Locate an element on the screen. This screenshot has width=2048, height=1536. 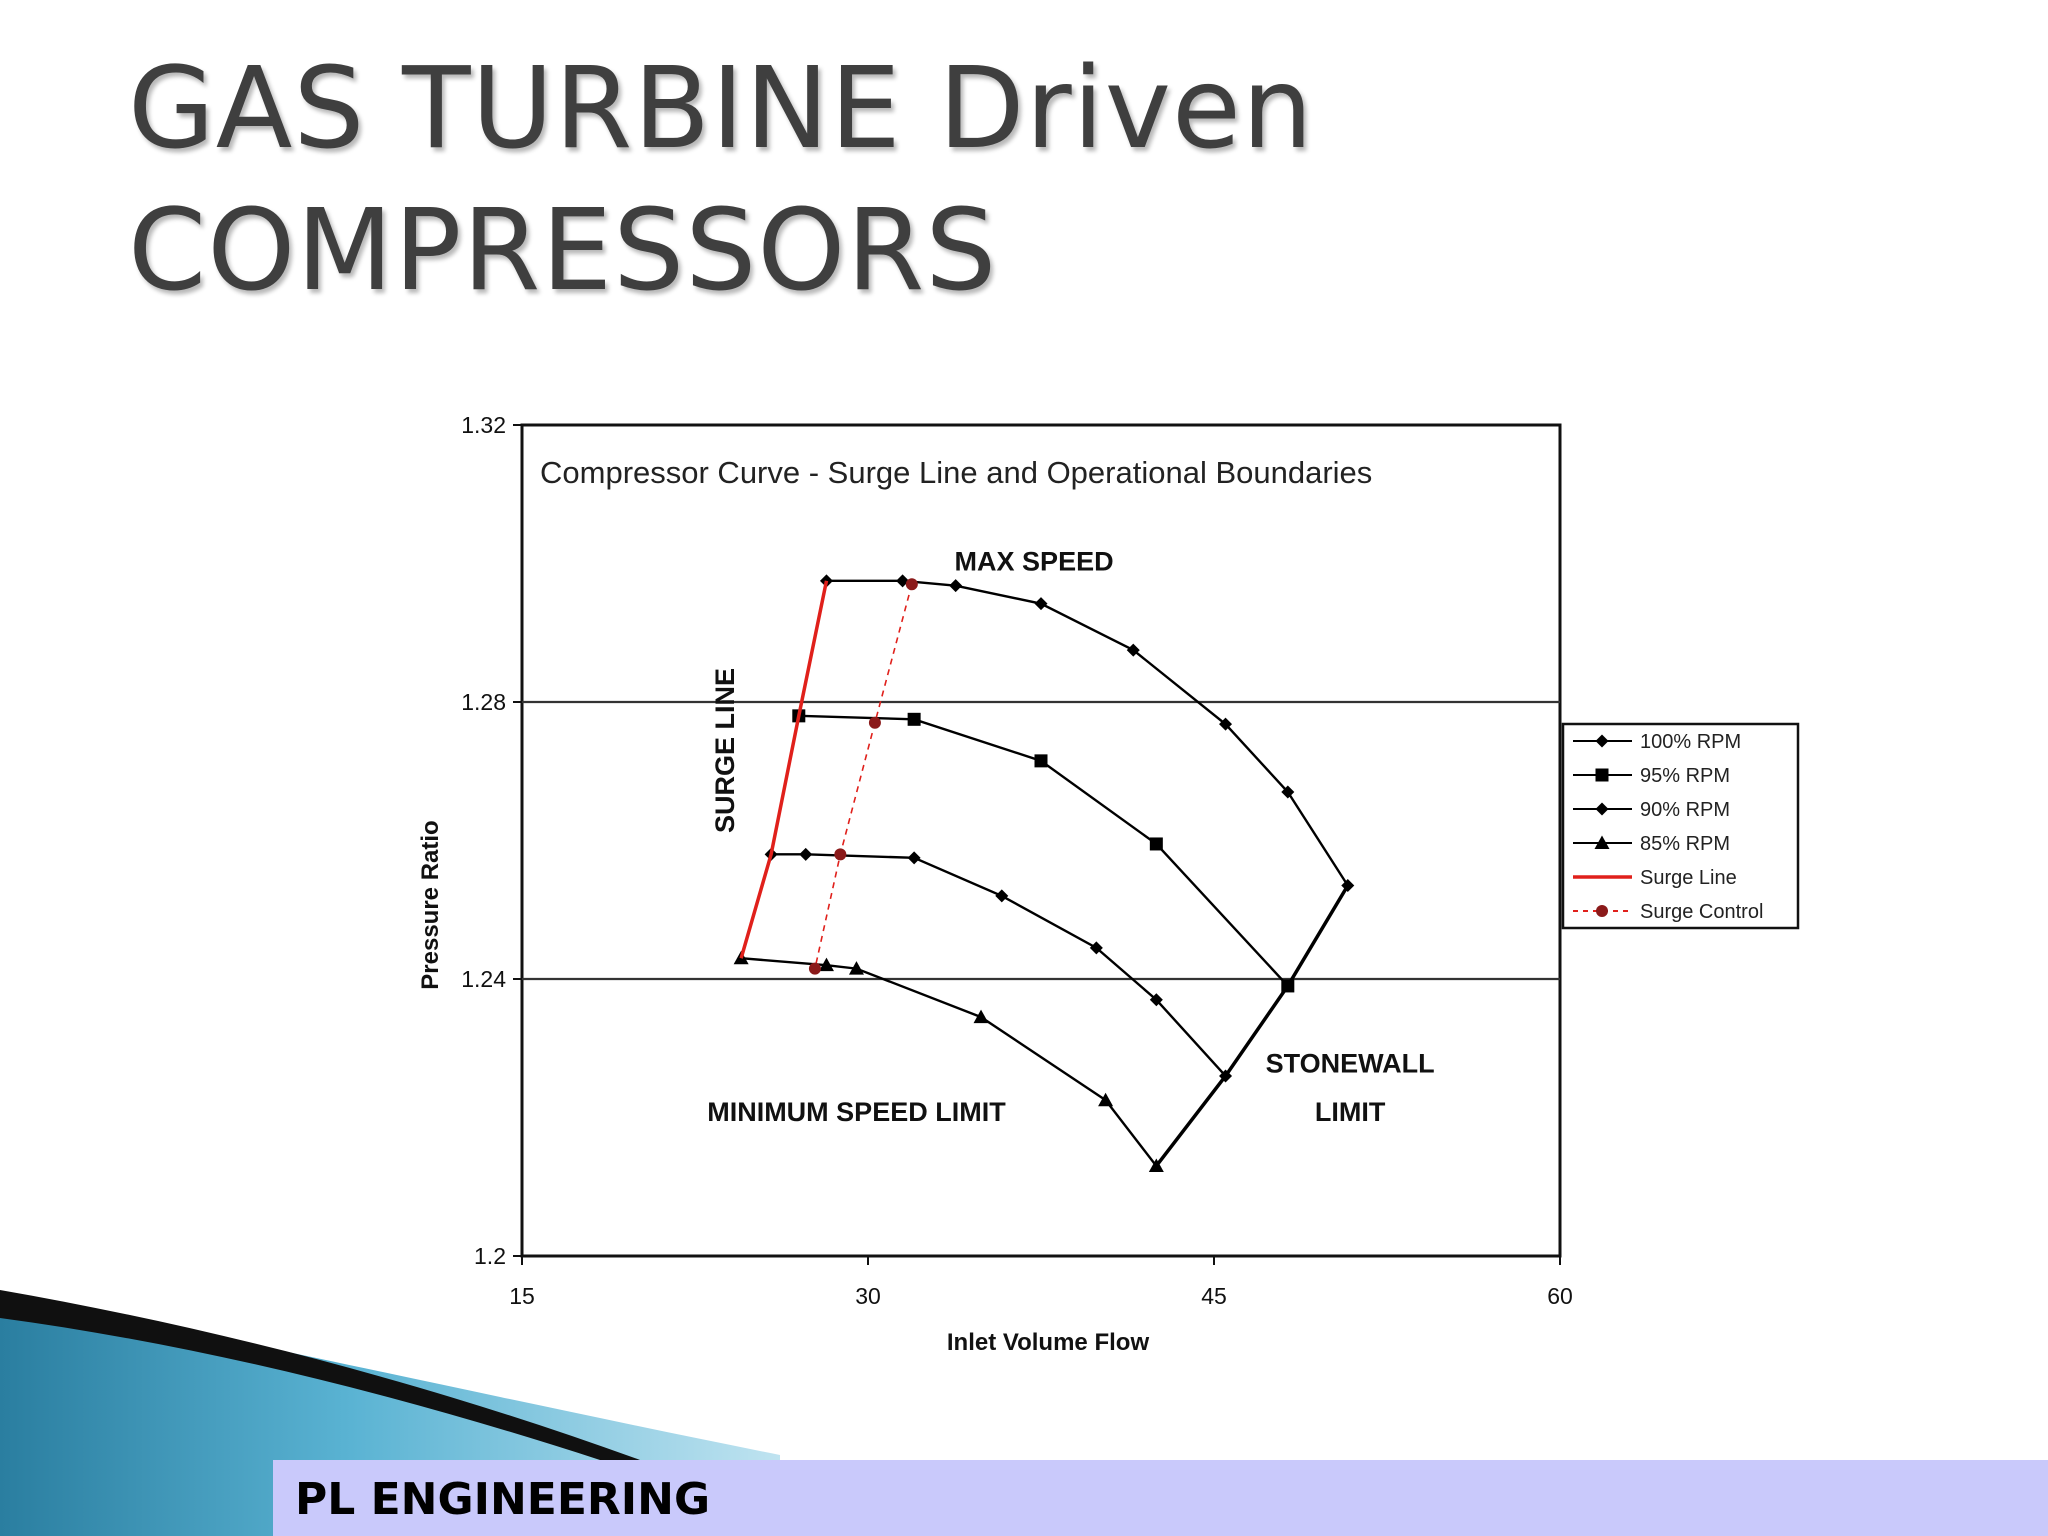
footer-text: PL ENGINEERING is located at coordinates (503, 1499).